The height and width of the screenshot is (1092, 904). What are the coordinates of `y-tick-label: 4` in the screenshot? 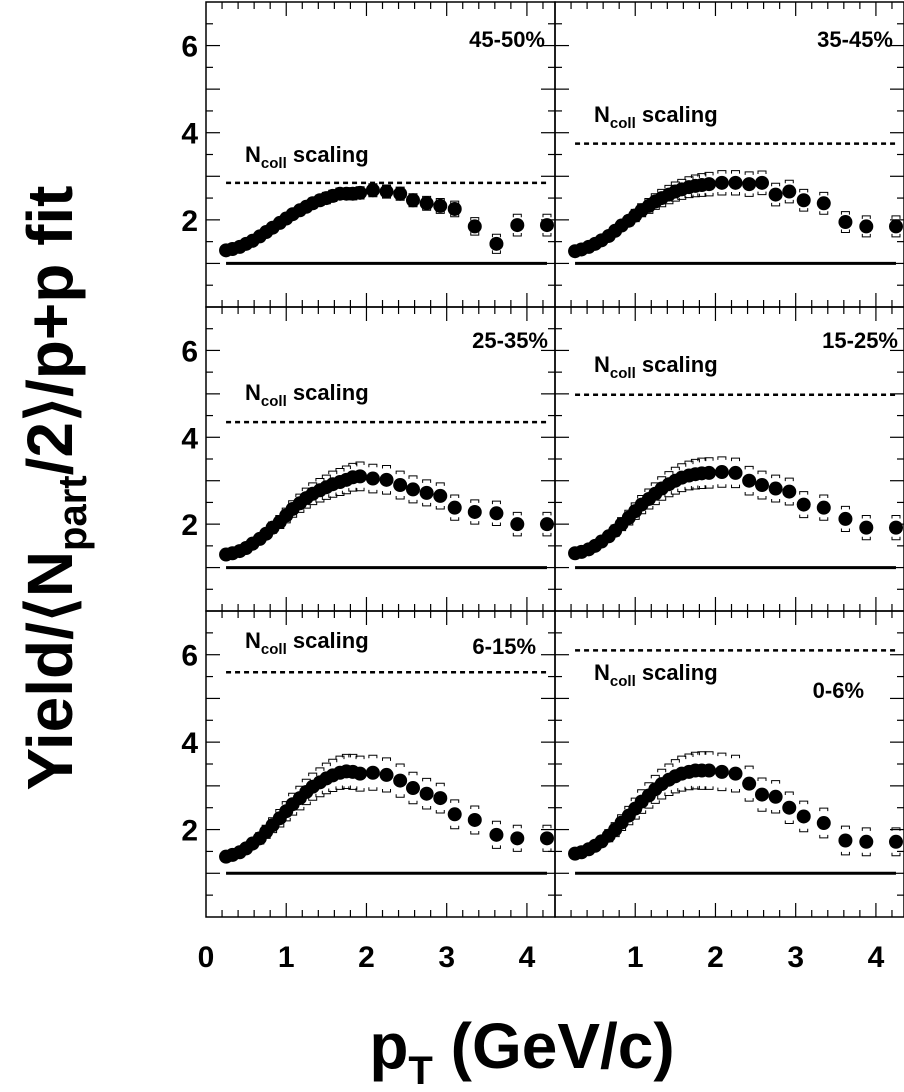 It's located at (189, 134).